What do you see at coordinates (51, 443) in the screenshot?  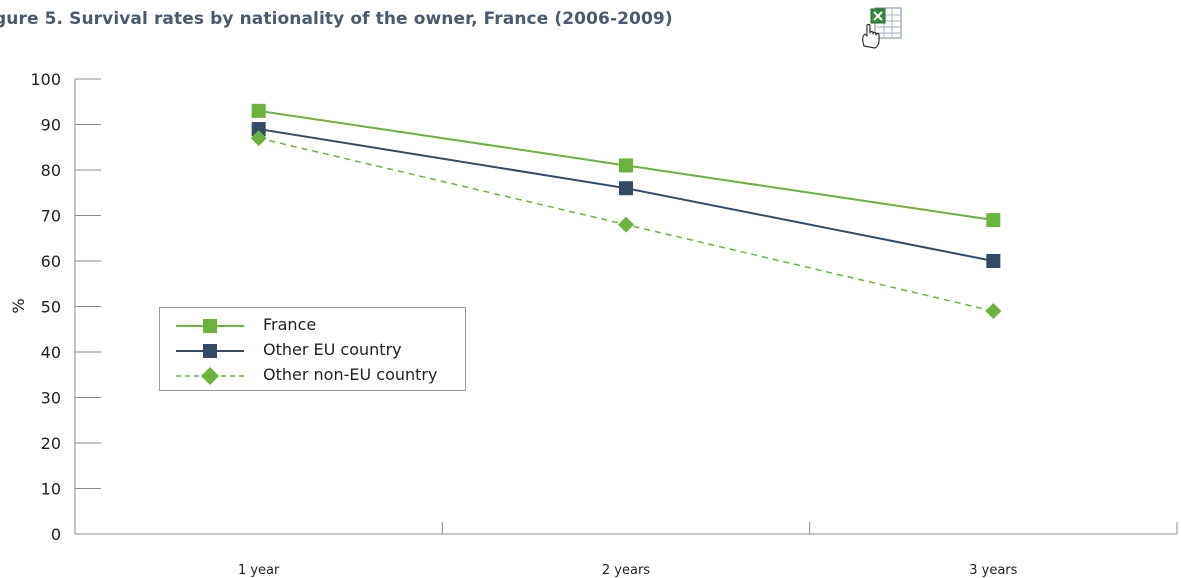 I see `y-tick-label: 20` at bounding box center [51, 443].